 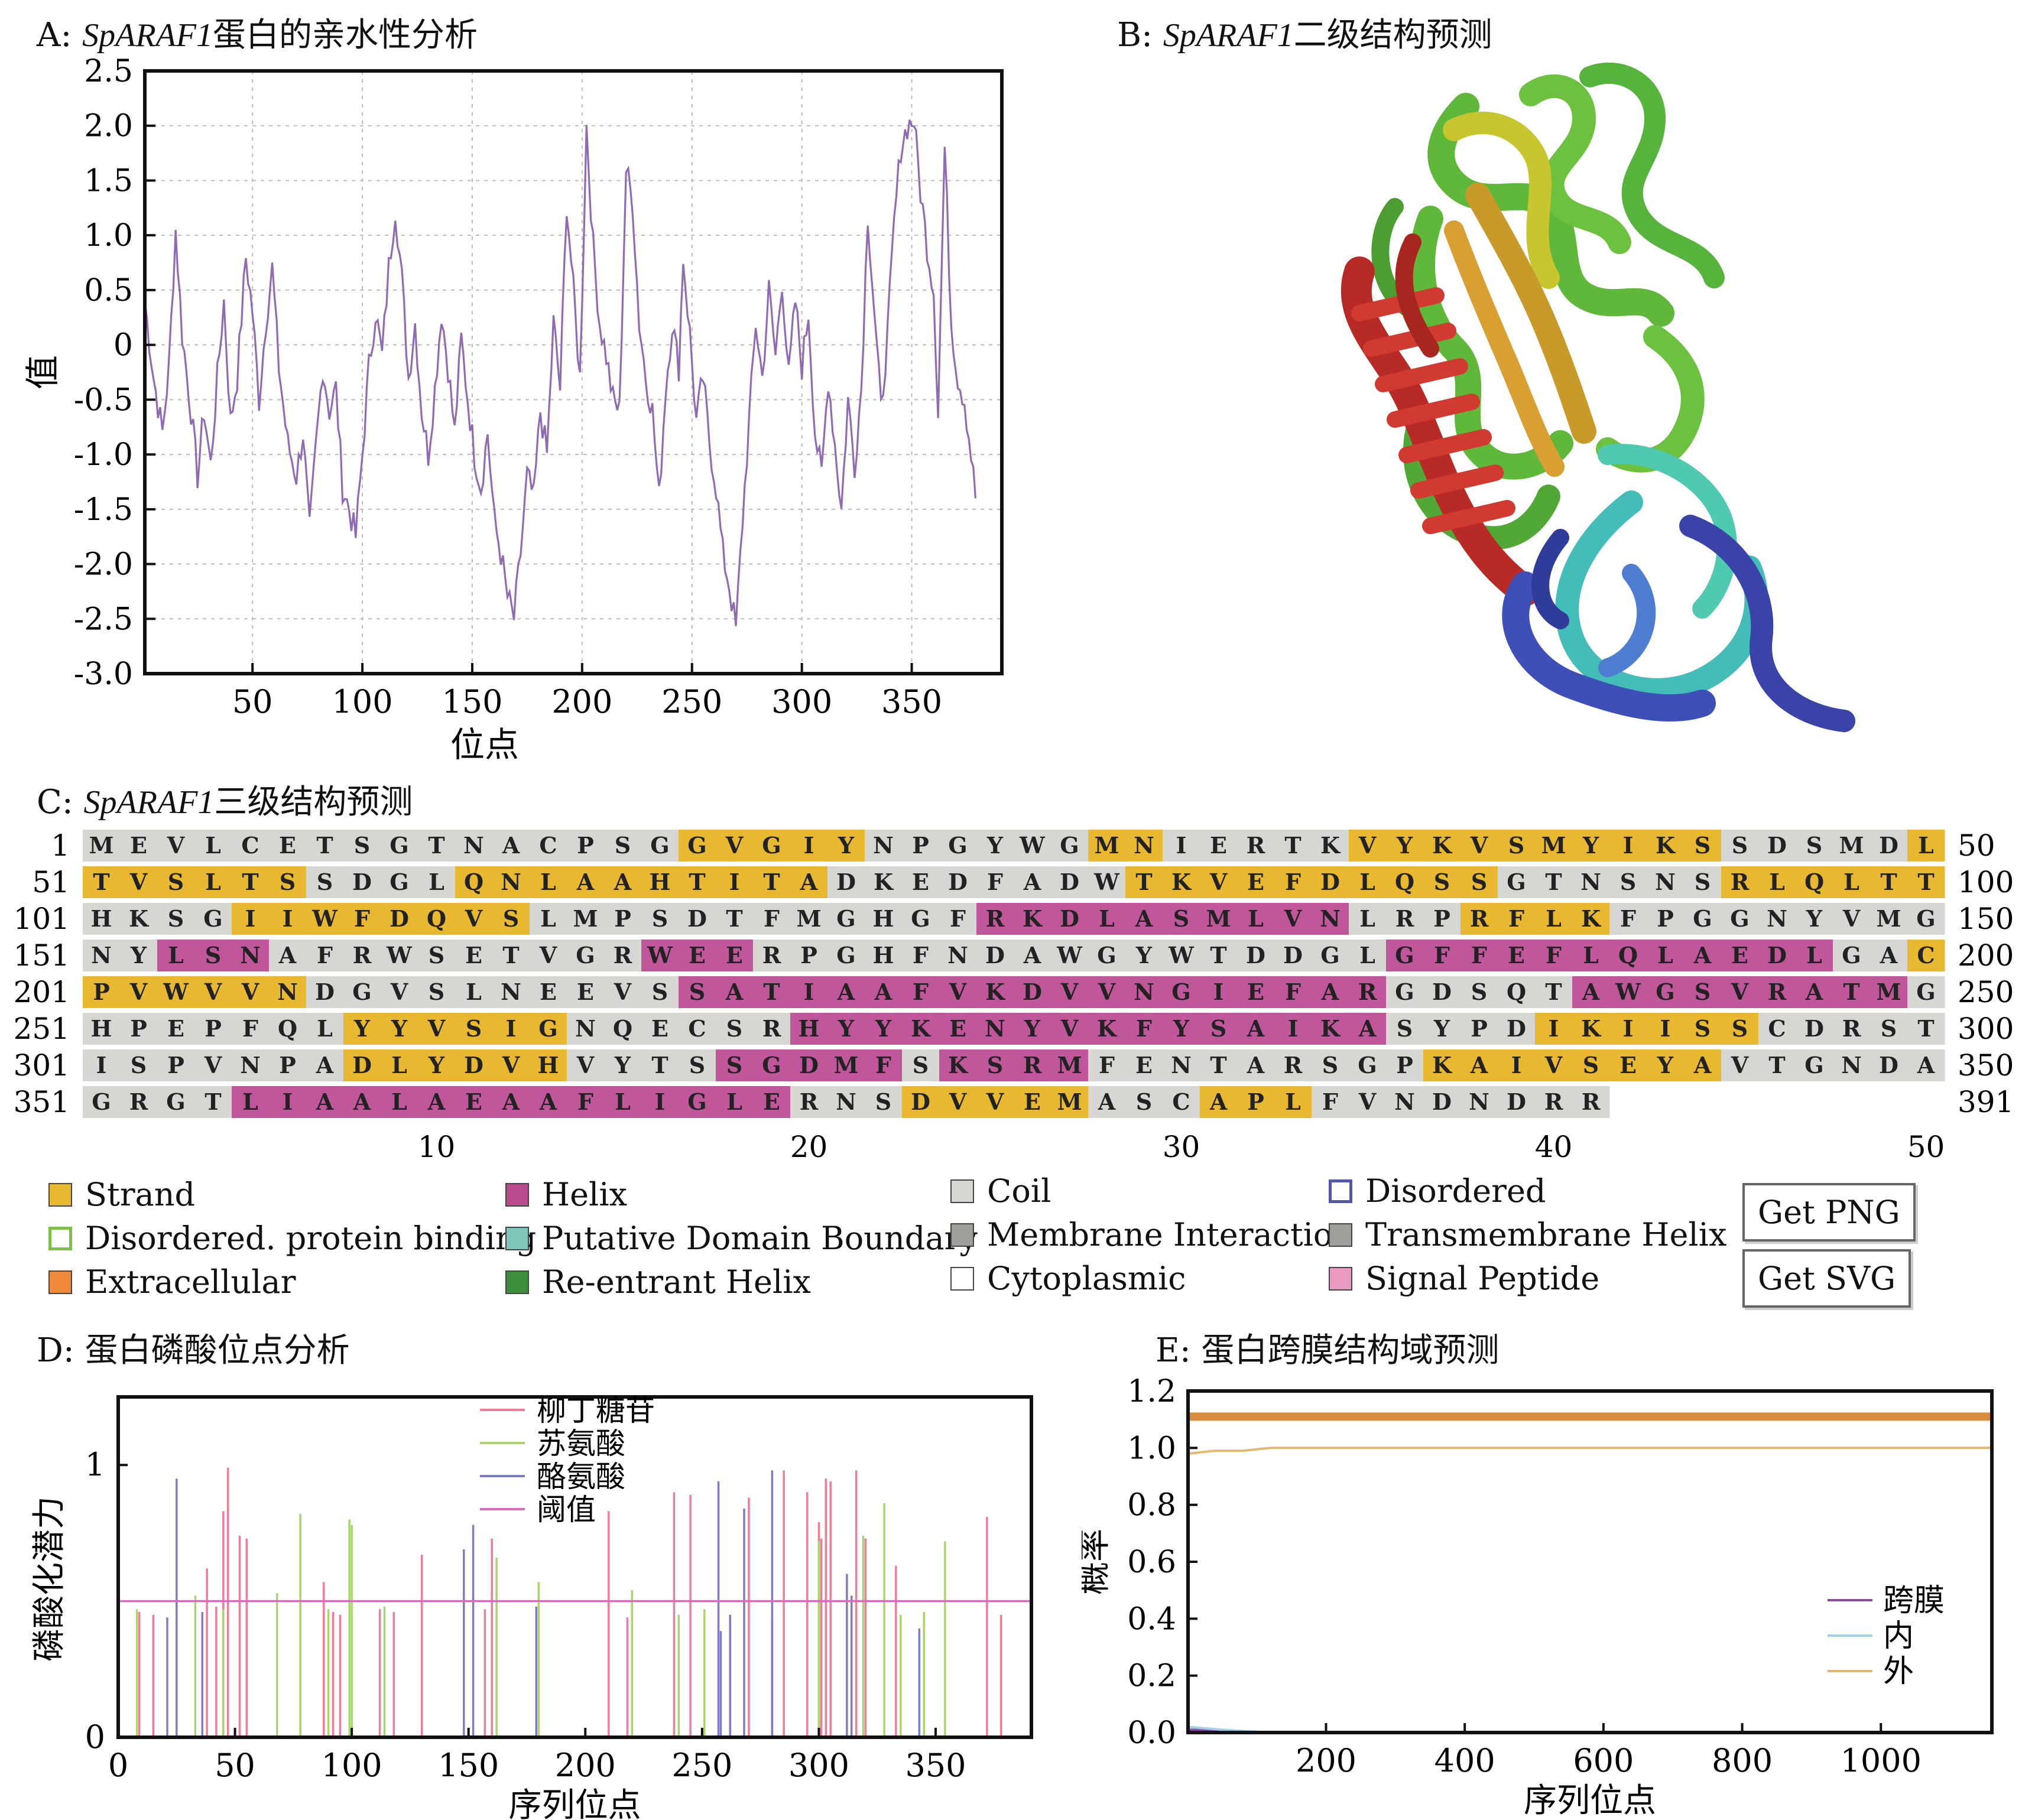 I want to click on residue-letter: C, so click(x=1777, y=1028).